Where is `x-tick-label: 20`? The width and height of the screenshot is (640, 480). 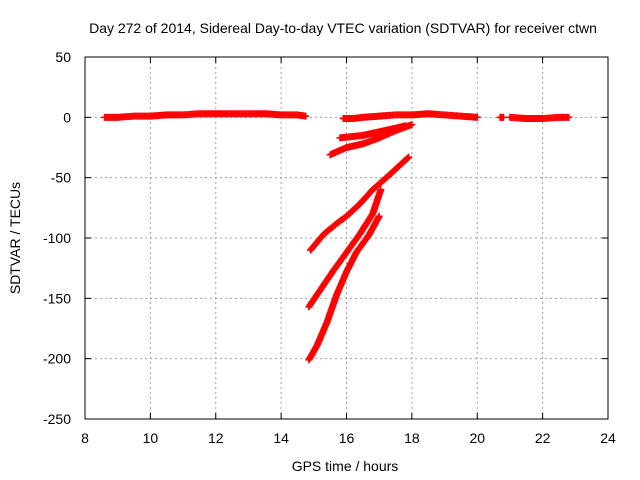
x-tick-label: 20 is located at coordinates (477, 438).